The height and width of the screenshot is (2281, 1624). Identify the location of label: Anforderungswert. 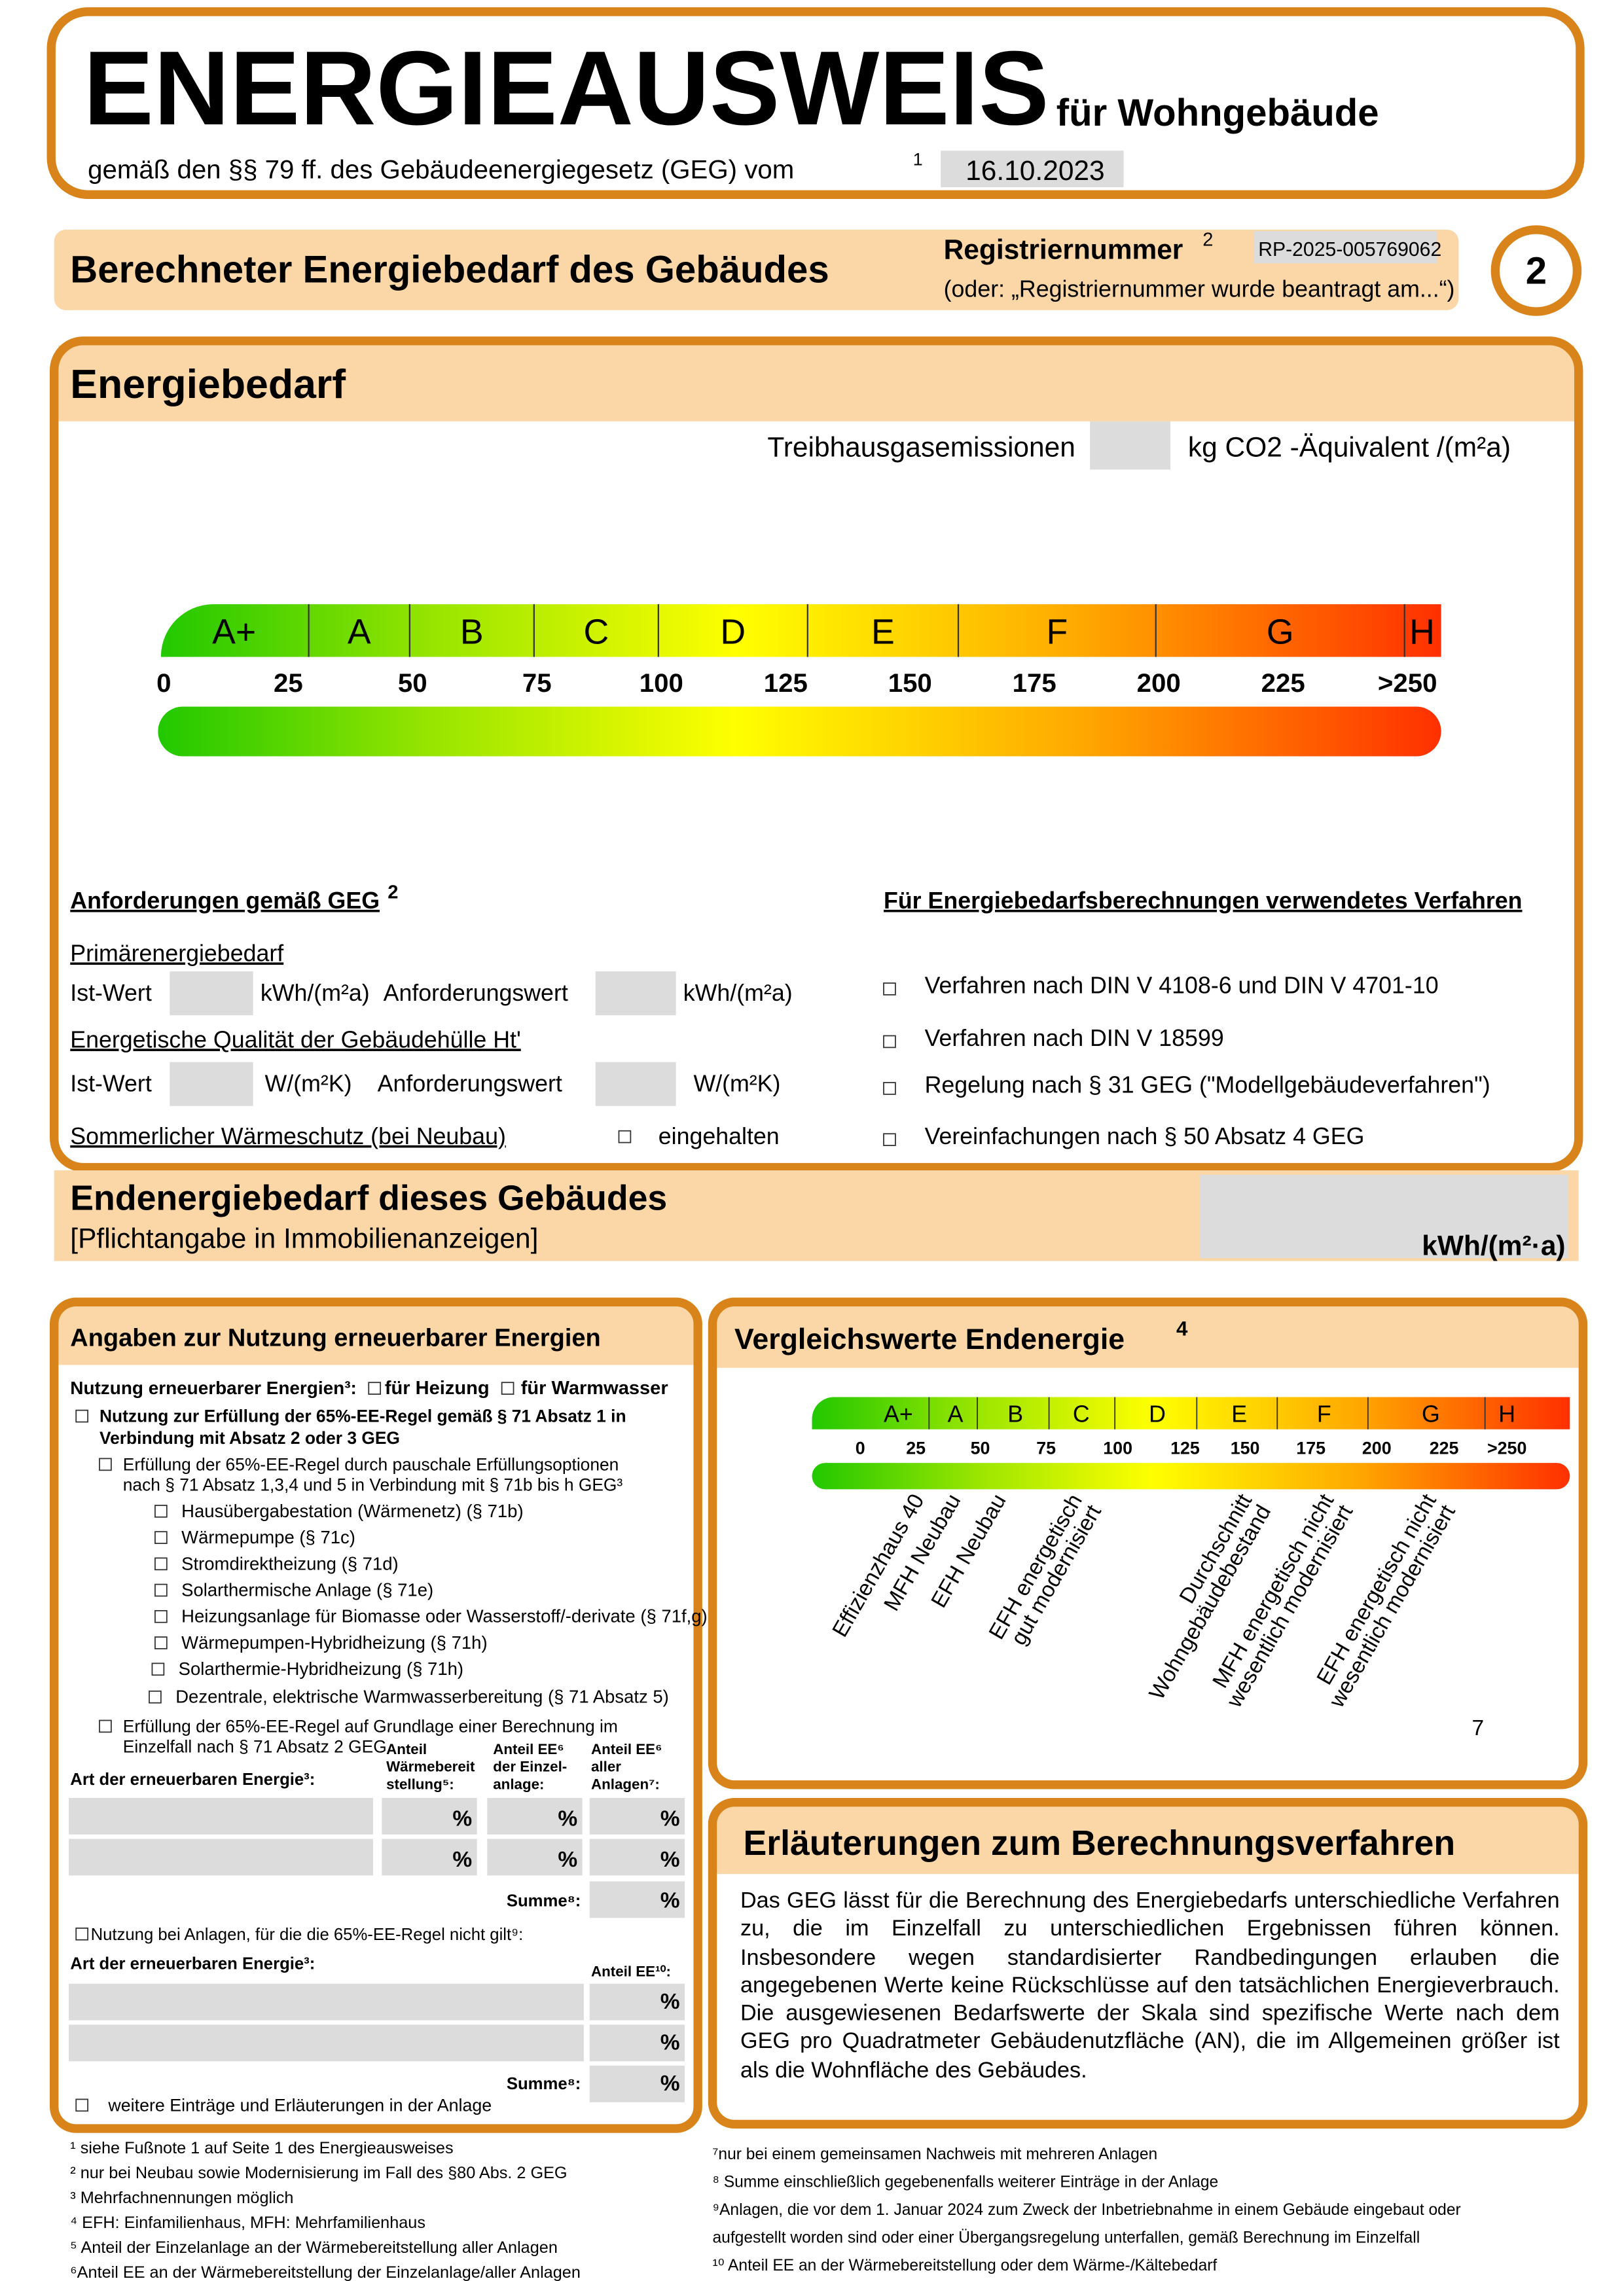
(476, 993).